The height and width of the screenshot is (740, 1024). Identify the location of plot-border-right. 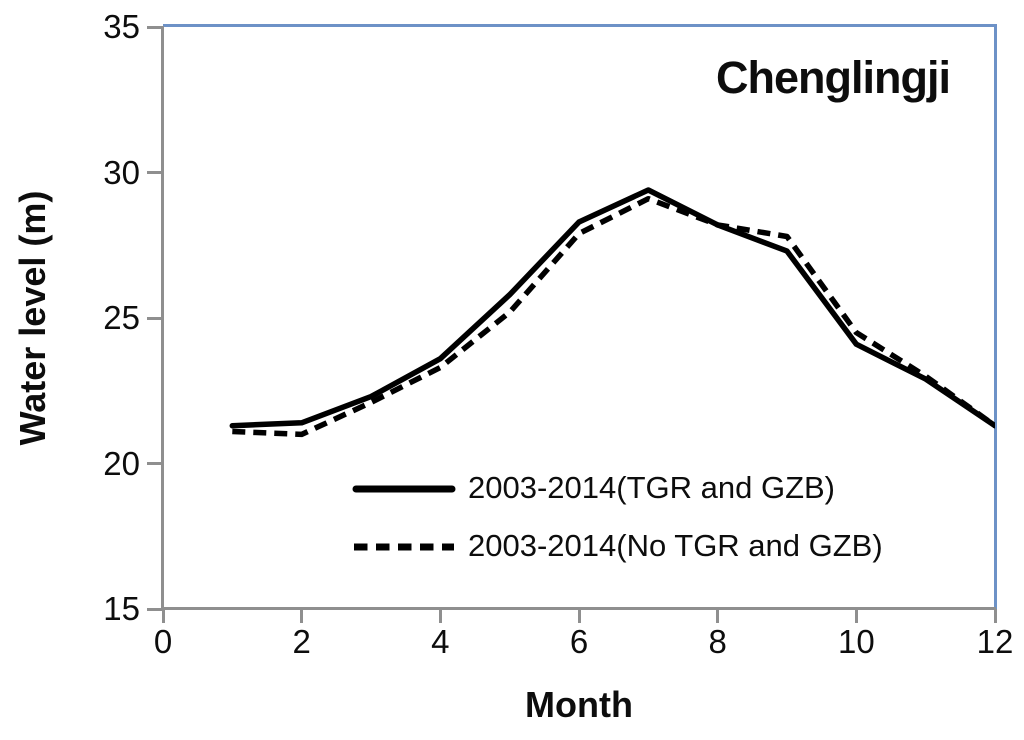
(995, 317).